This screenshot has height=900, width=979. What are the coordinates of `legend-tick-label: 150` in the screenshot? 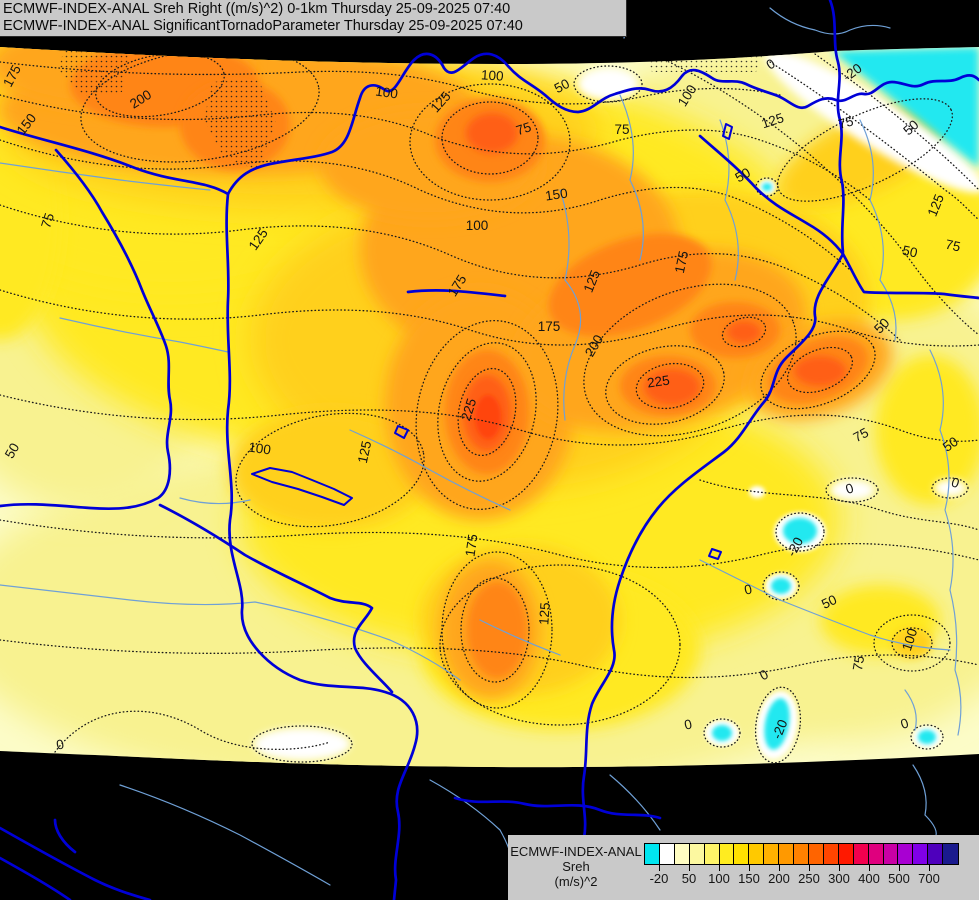 It's located at (749, 878).